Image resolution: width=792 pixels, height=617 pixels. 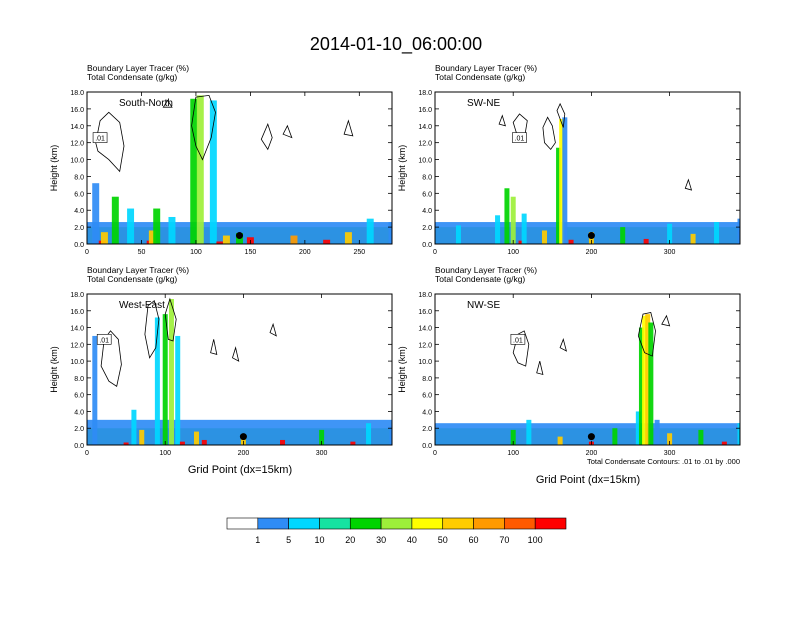 I want to click on x-tick-label: 150, so click(x=251, y=252).